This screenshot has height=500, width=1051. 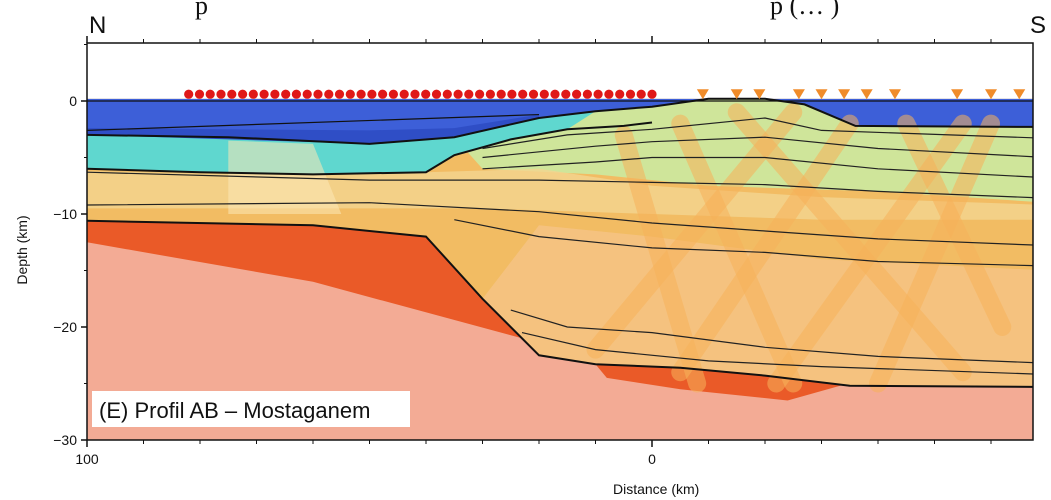 I want to click on ocean-bottom-stations, so click(x=861, y=94).